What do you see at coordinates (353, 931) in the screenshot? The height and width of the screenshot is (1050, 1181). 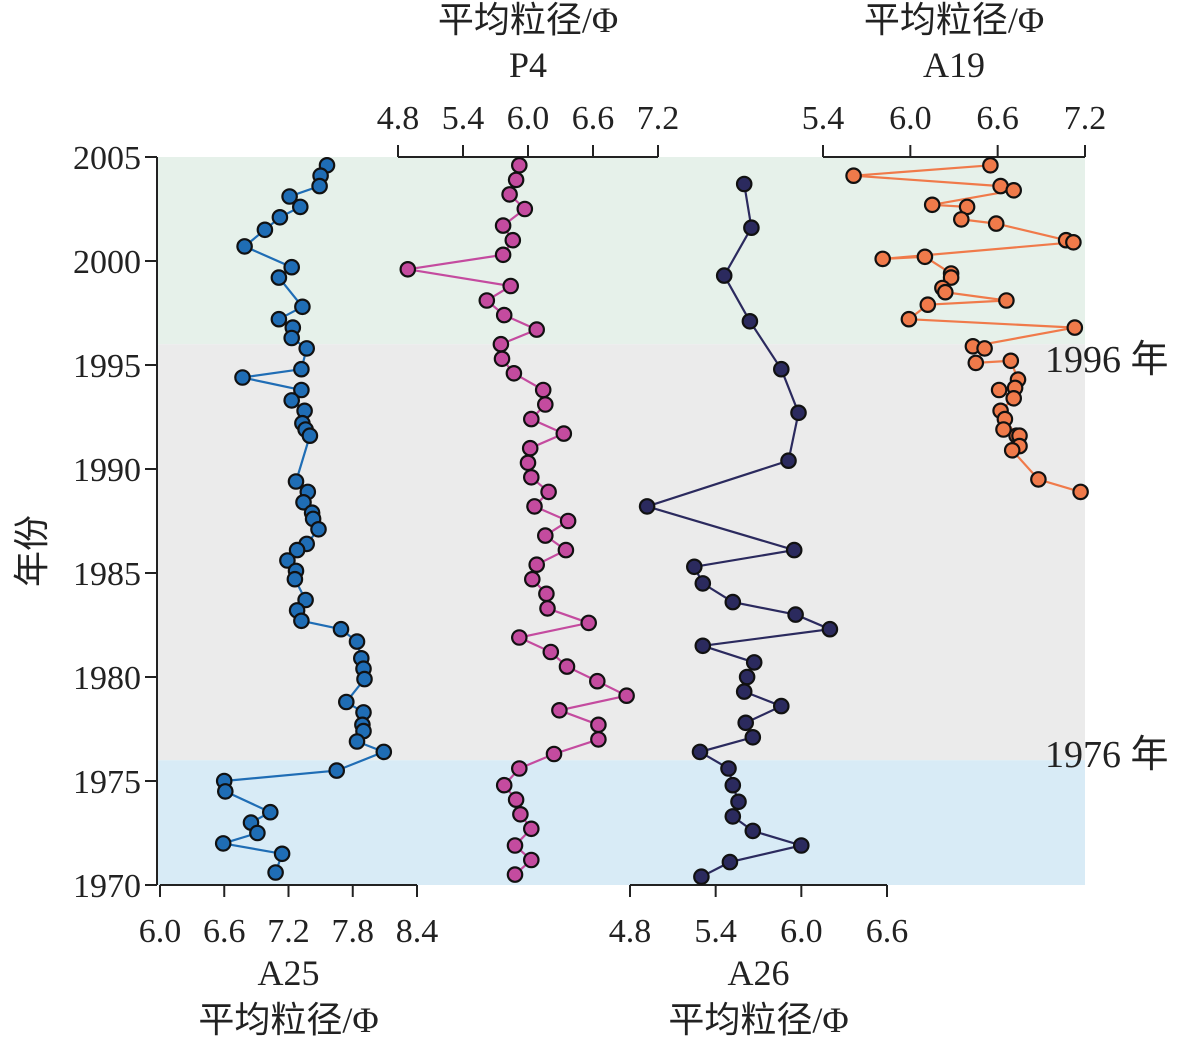 I see `A25-tick-label-7.8: 7.8` at bounding box center [353, 931].